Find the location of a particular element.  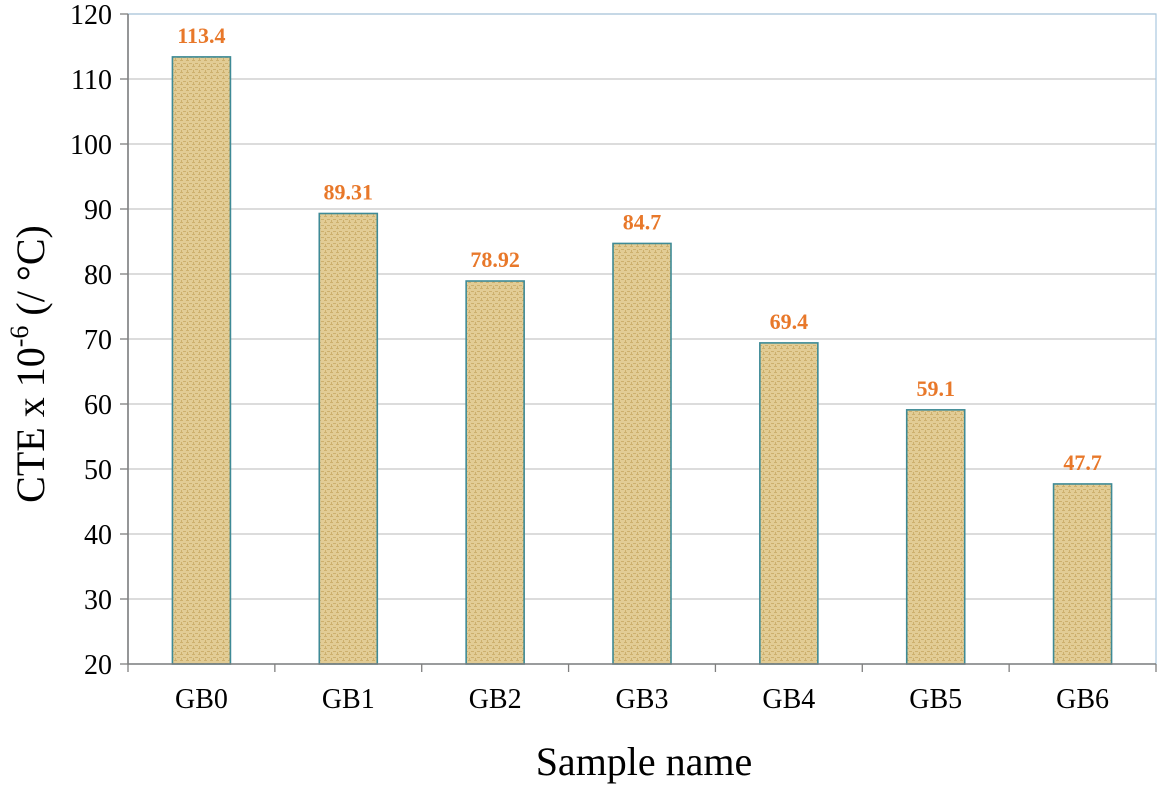

data-label: 59.1 is located at coordinates (935, 388).